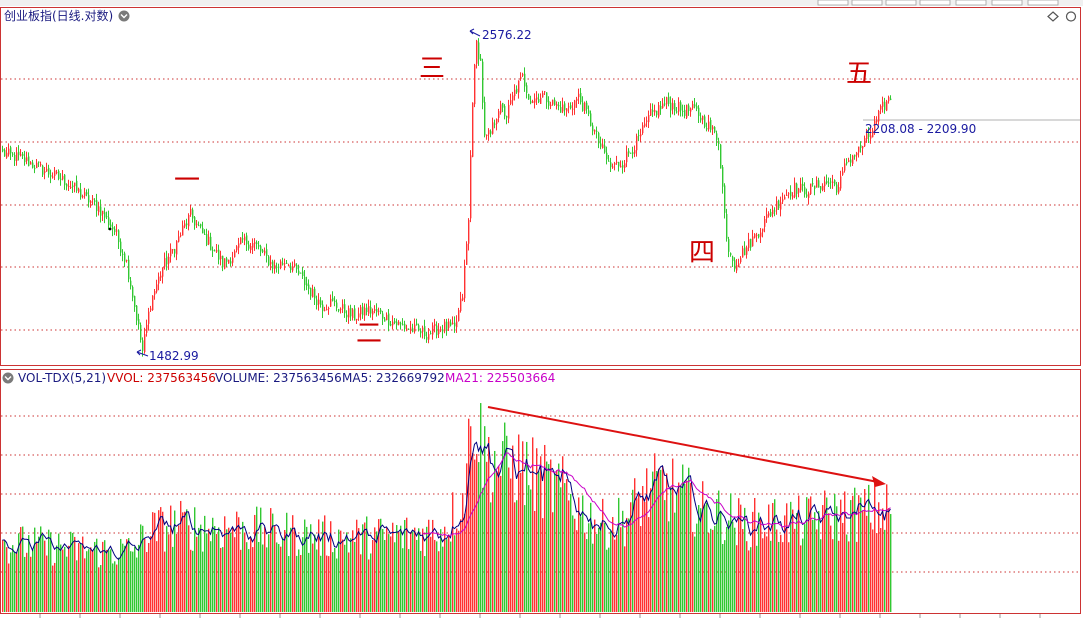 The image size is (1083, 620). I want to click on wave-label-3: 三, so click(432, 69).